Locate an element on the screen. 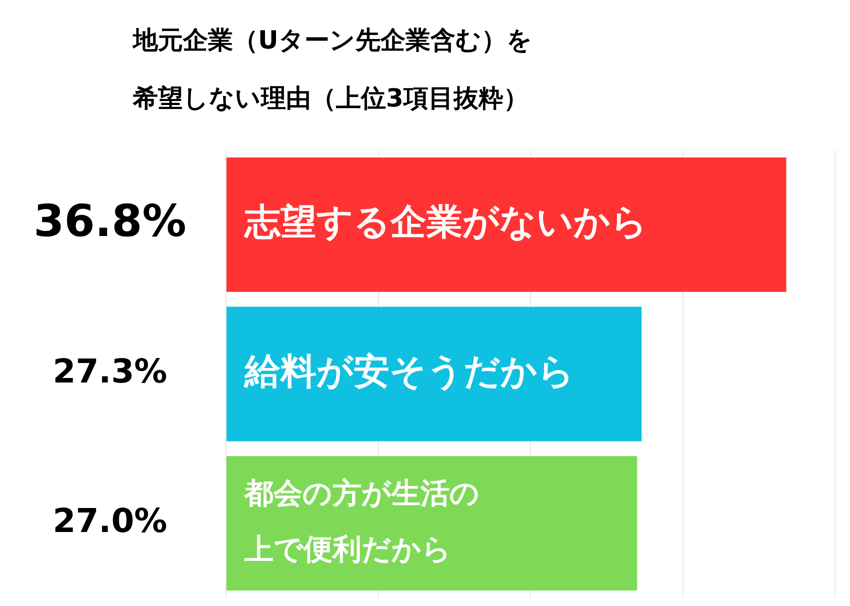 The image size is (850, 606). data-label: 27.3% is located at coordinates (110, 371).